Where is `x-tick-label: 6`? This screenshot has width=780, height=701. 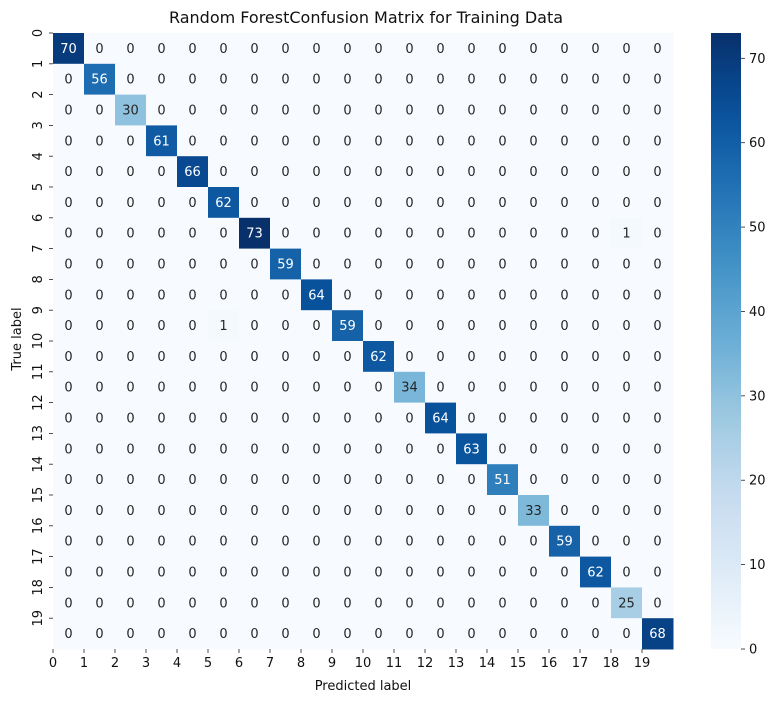
x-tick-label: 6 is located at coordinates (239, 663).